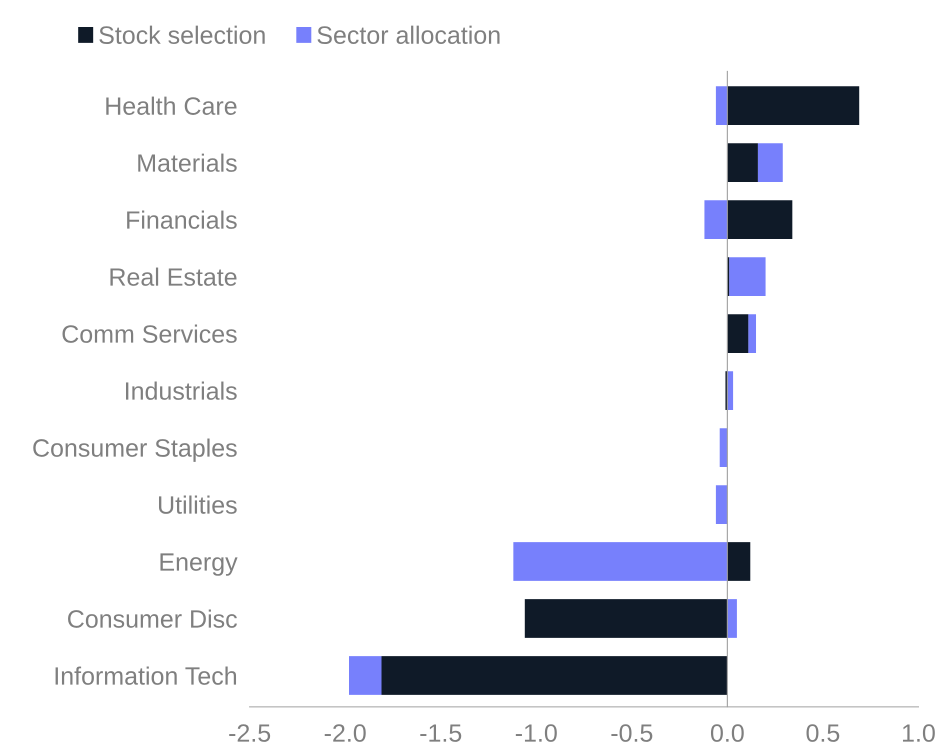  What do you see at coordinates (152, 618) in the screenshot?
I see `y-tick-label: Consumer Disc` at bounding box center [152, 618].